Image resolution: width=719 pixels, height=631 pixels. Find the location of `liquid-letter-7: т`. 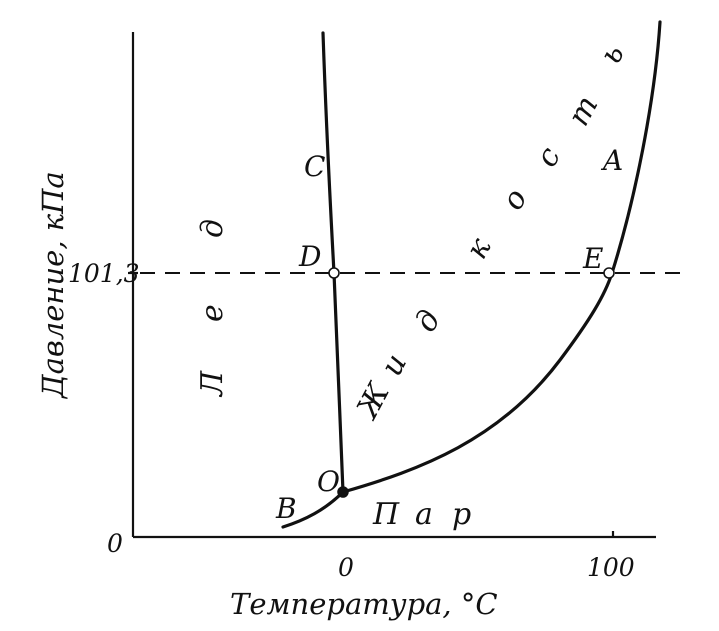

liquid-letter-7: т is located at coordinates (583, 111).